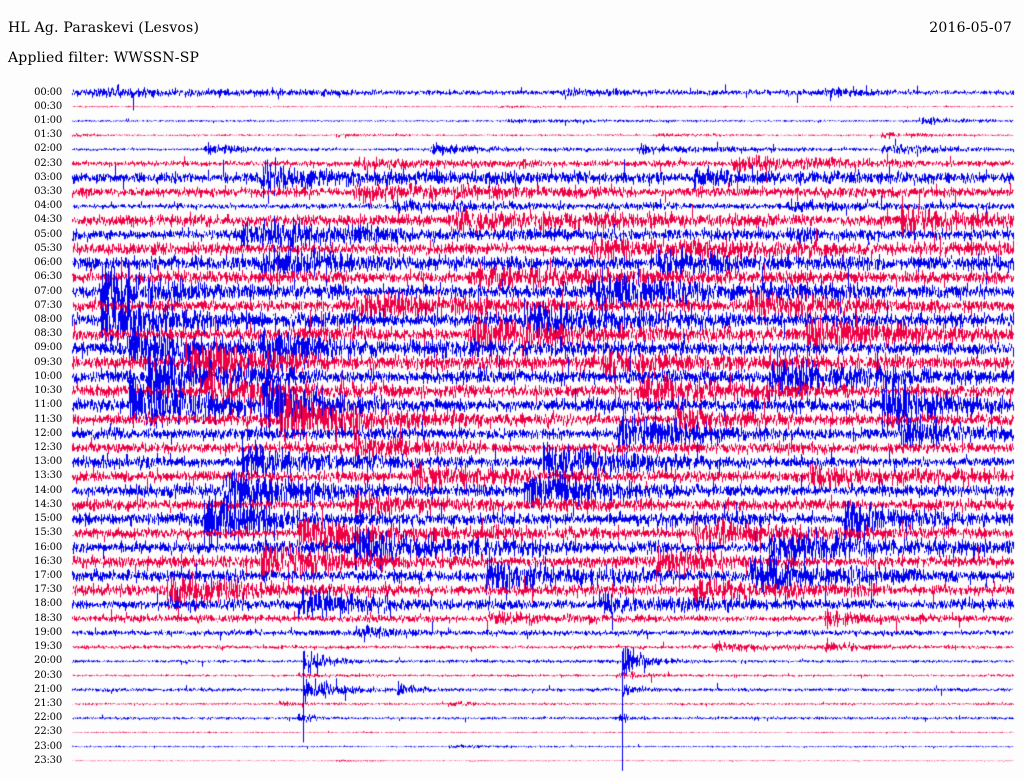 This screenshot has height=780, width=1024. Describe the element at coordinates (48, 362) in the screenshot. I see `time-label: 09:30` at that location.